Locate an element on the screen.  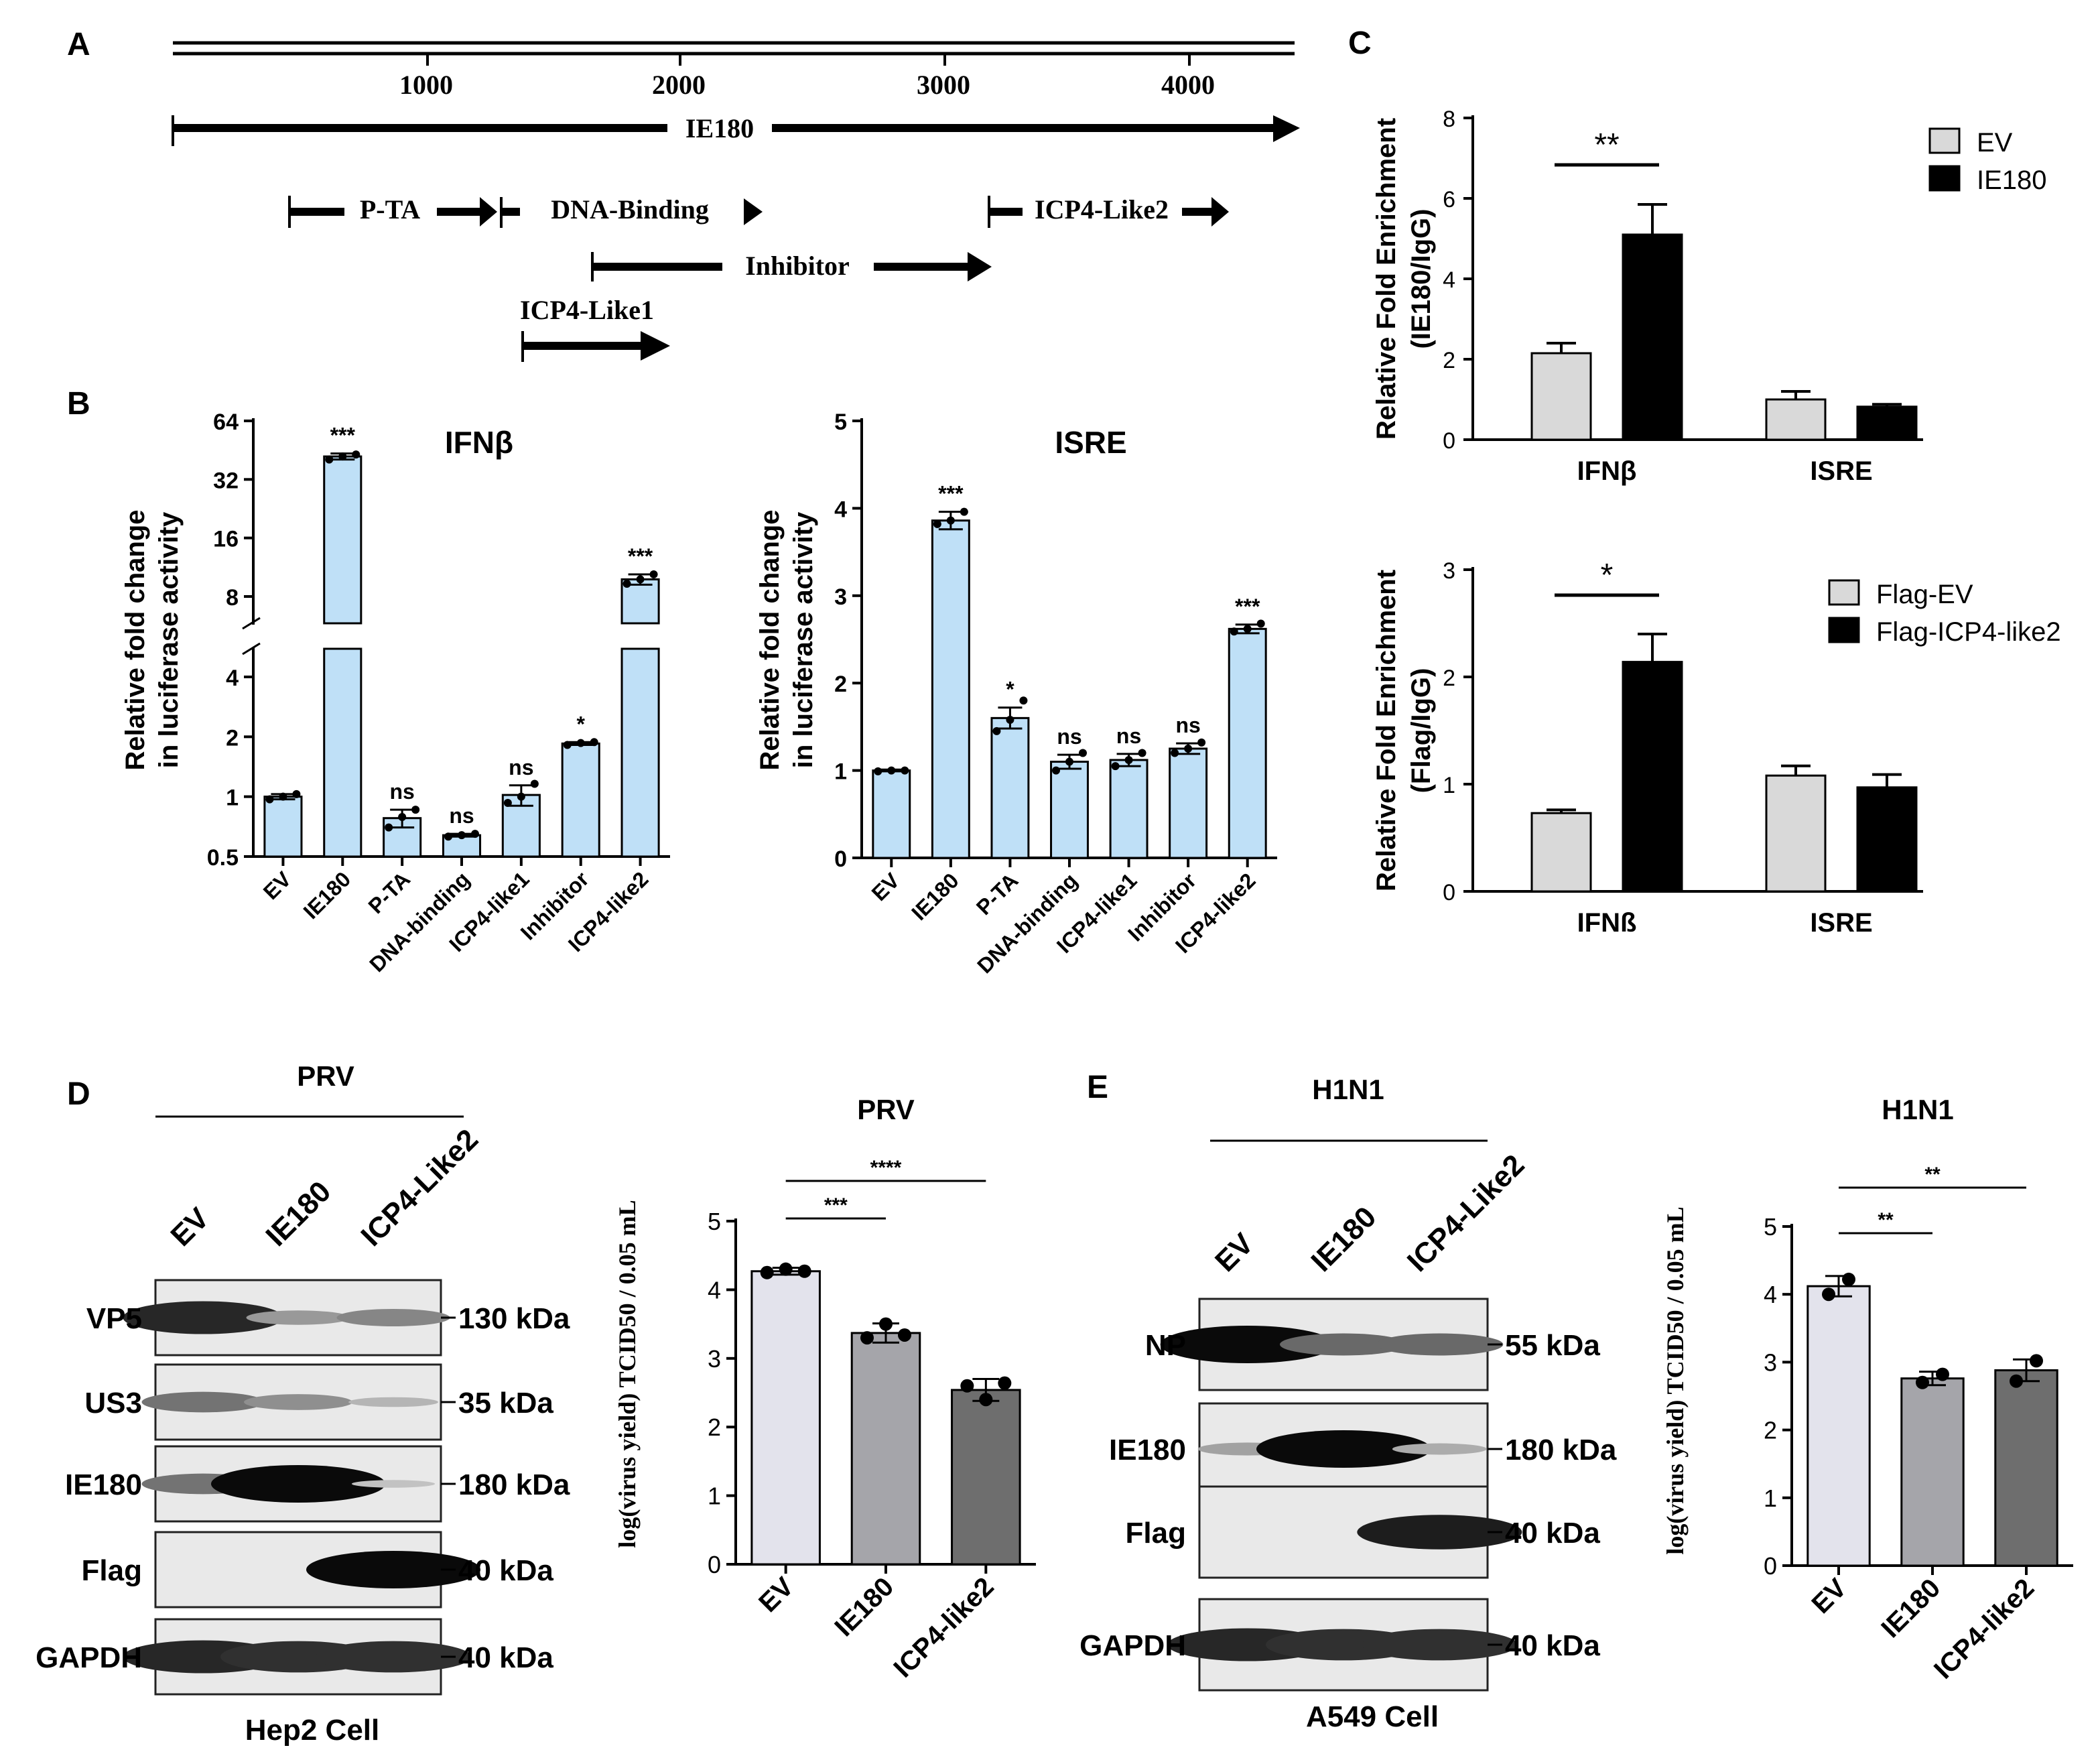
panel-label-e: E is located at coordinates (1097, 1087).